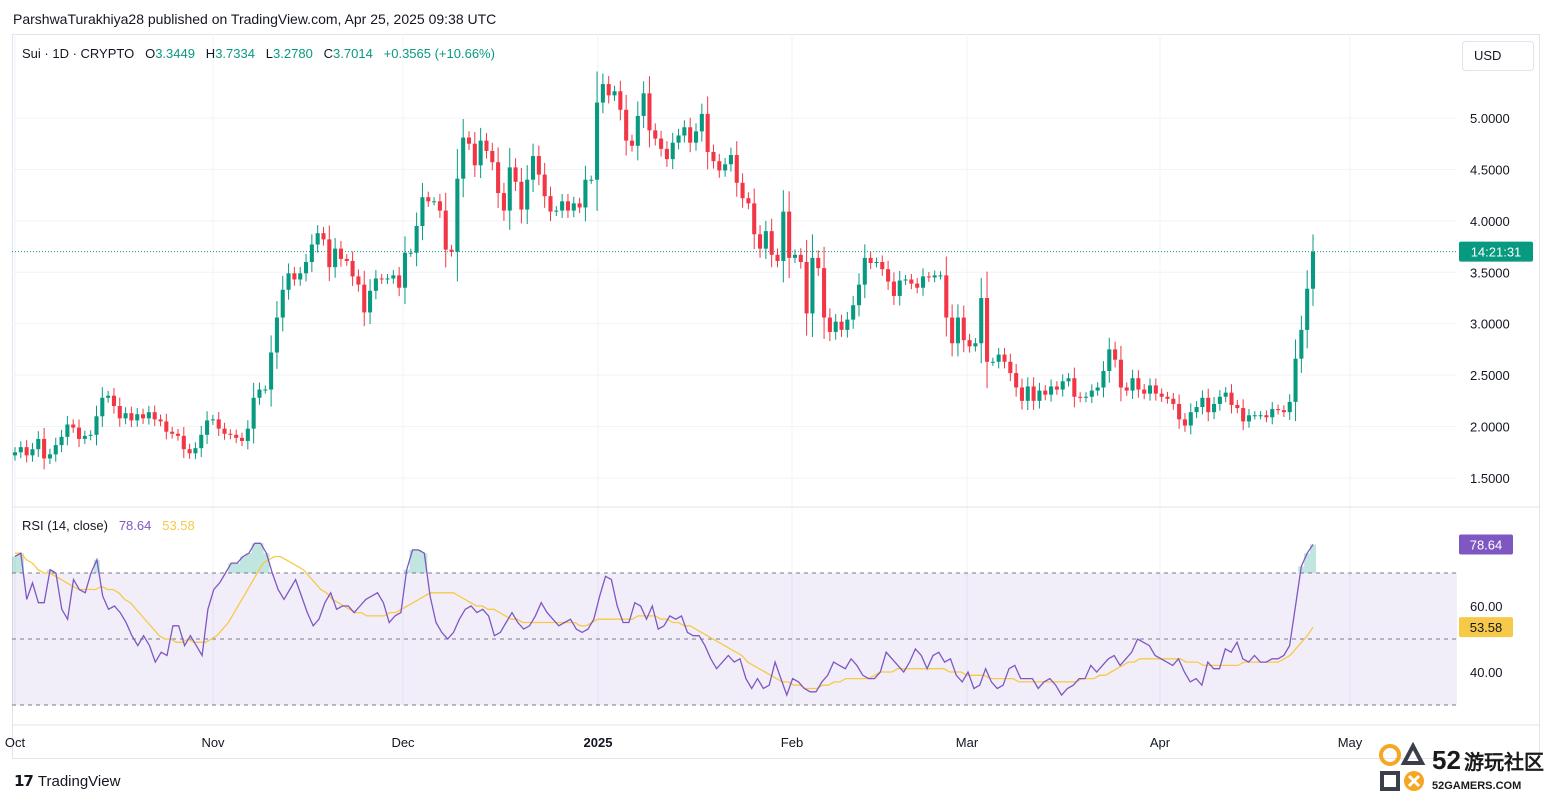  What do you see at coordinates (1461, 766) in the screenshot?
I see `watermark-52gamers: 52 游玩社区 52GAMERS.COM` at bounding box center [1461, 766].